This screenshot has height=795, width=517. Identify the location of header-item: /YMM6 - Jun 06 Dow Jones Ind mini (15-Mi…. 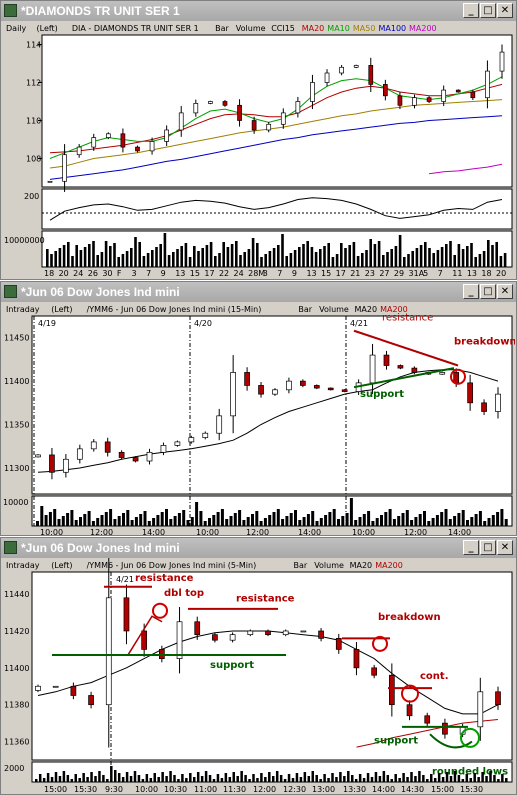
(174, 309).